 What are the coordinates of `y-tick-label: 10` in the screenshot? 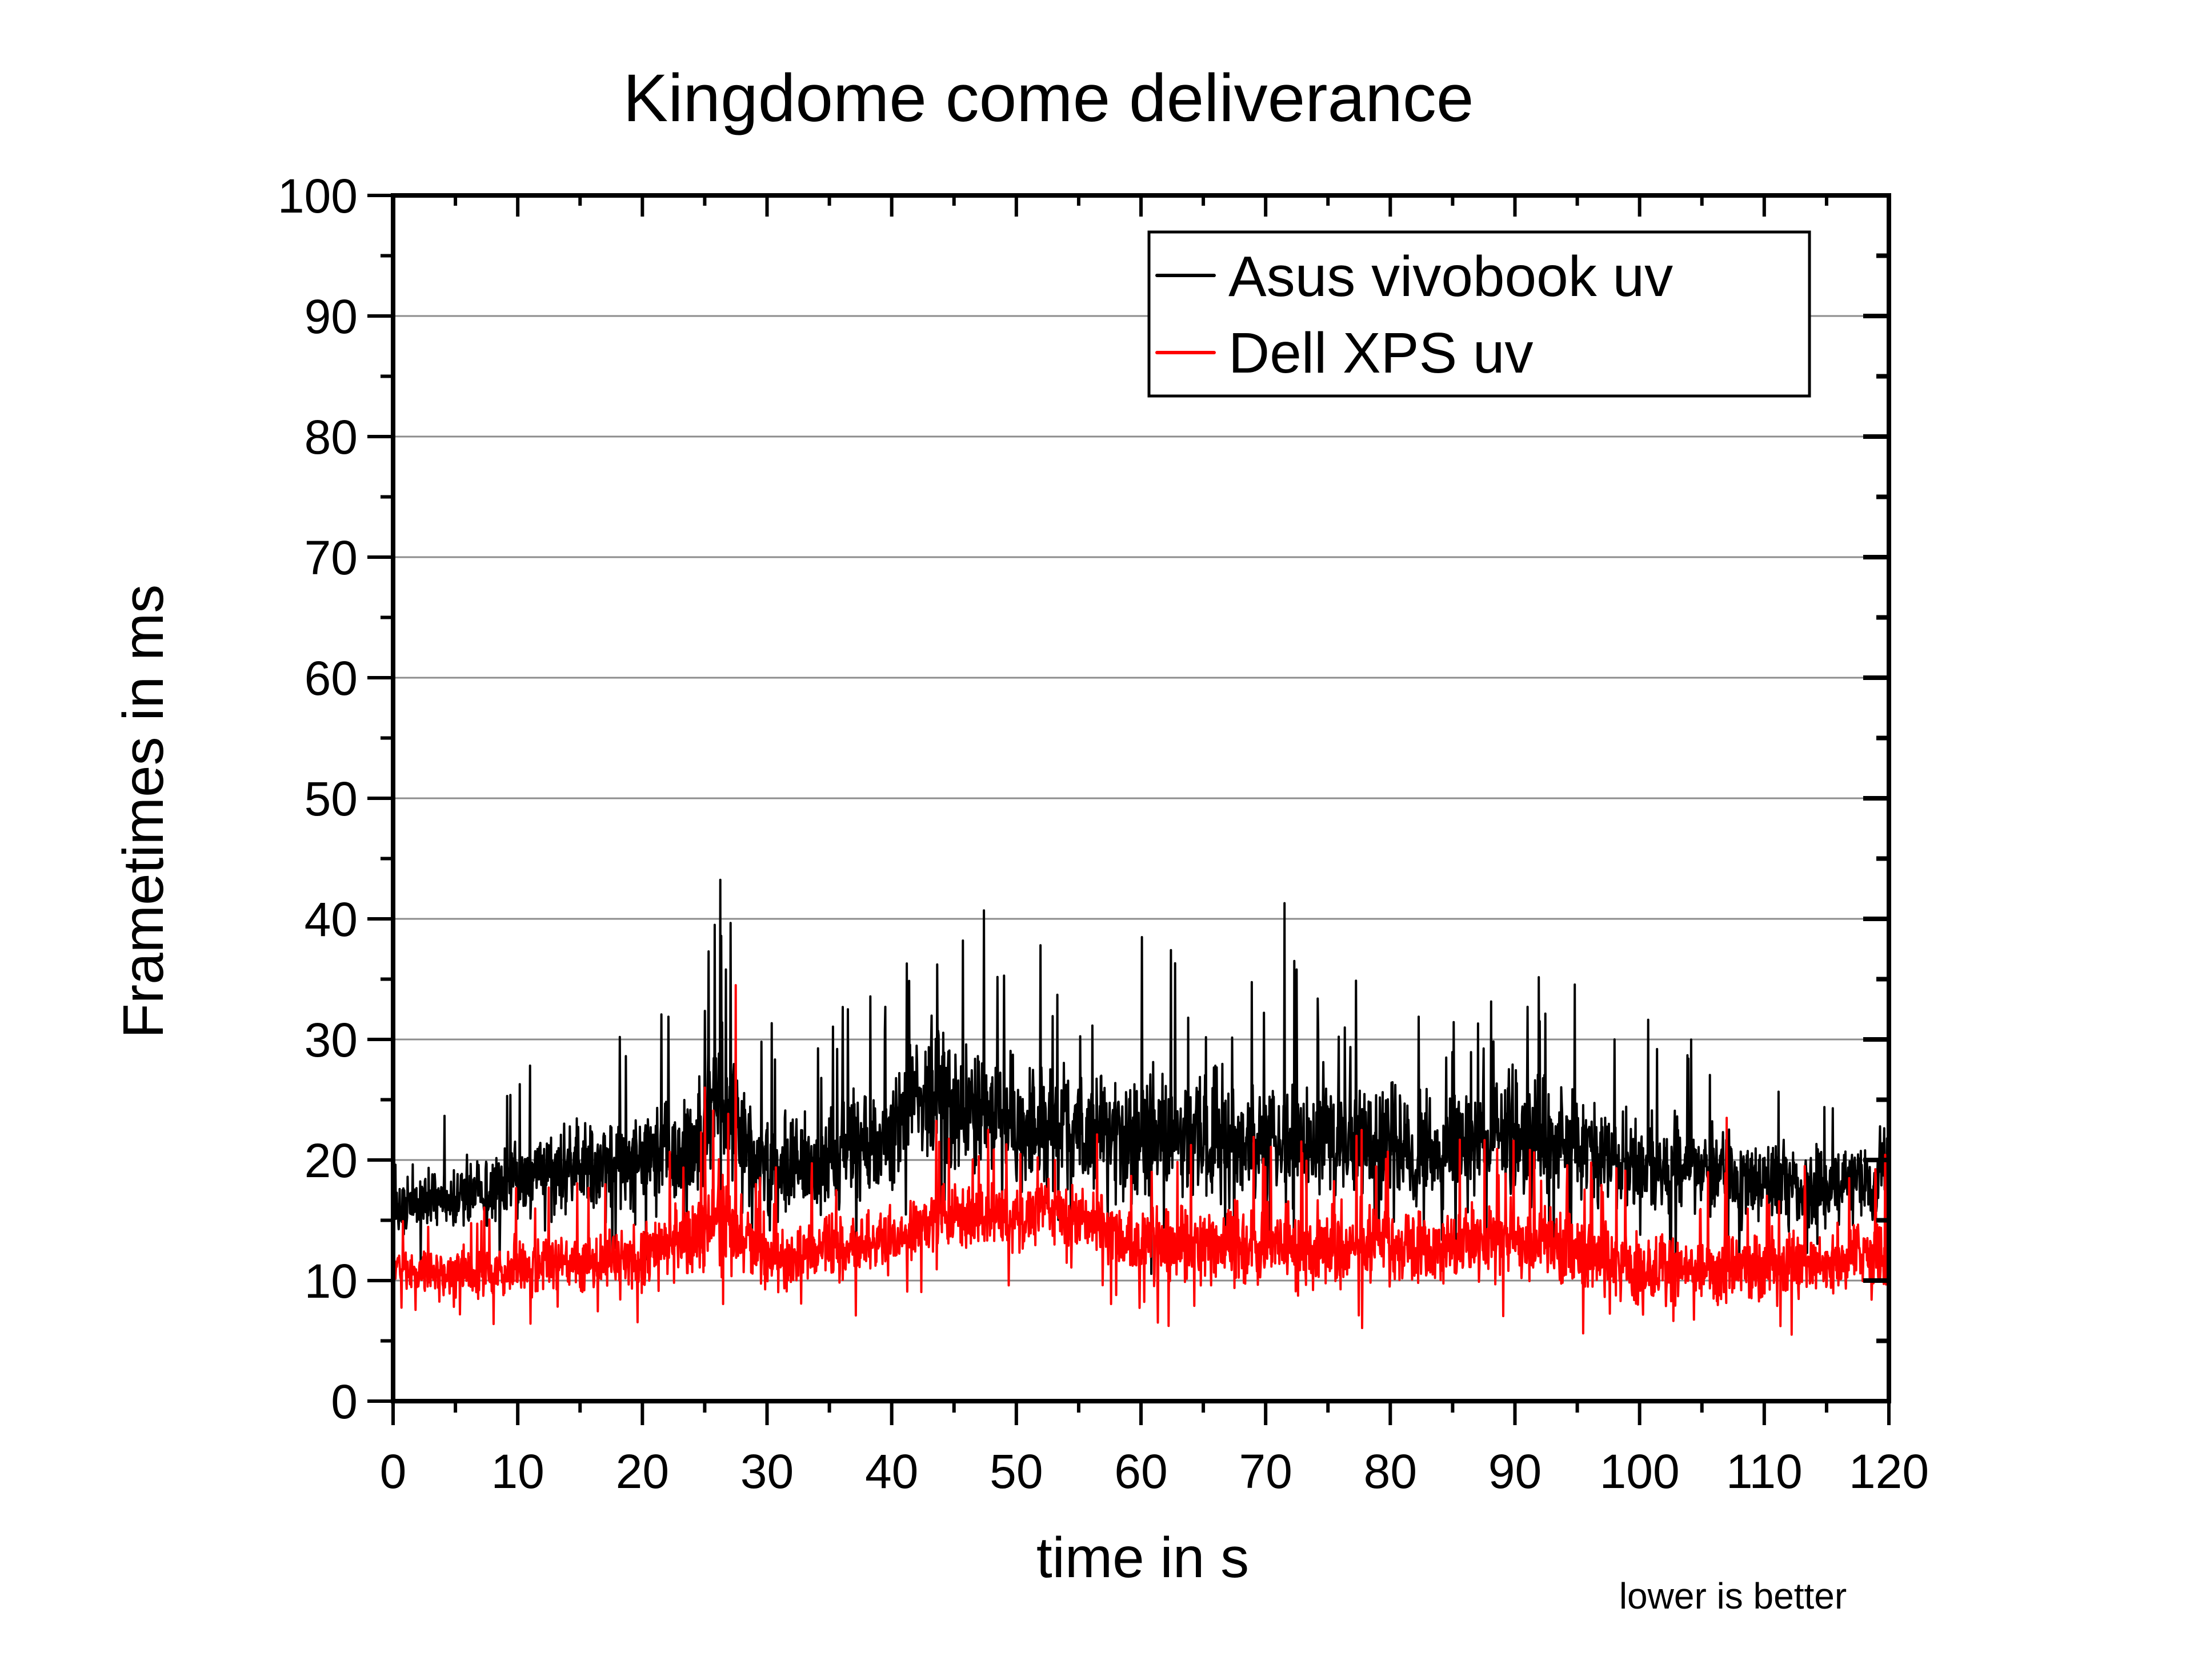 It's located at (331, 1281).